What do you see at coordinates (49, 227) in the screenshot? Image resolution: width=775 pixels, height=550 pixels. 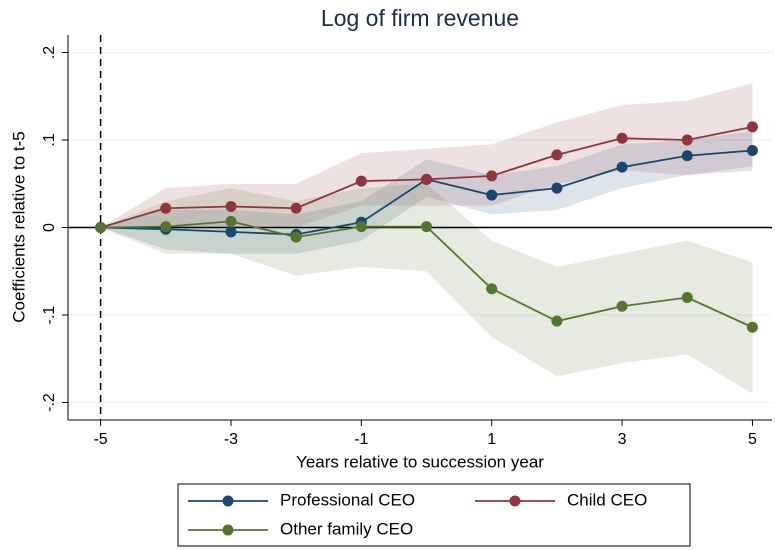 I see `y-tick-label: 0` at bounding box center [49, 227].